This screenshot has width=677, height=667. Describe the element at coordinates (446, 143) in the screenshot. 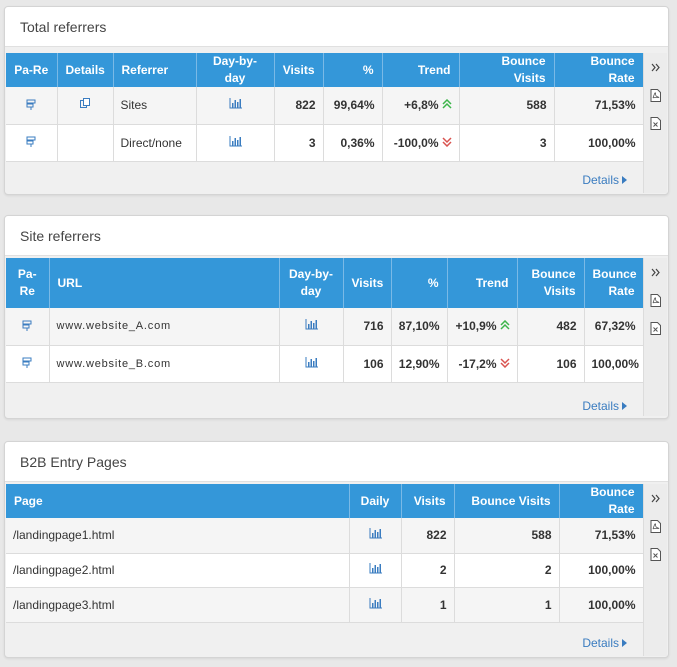

I see `double-chevron-down-icon` at that location.